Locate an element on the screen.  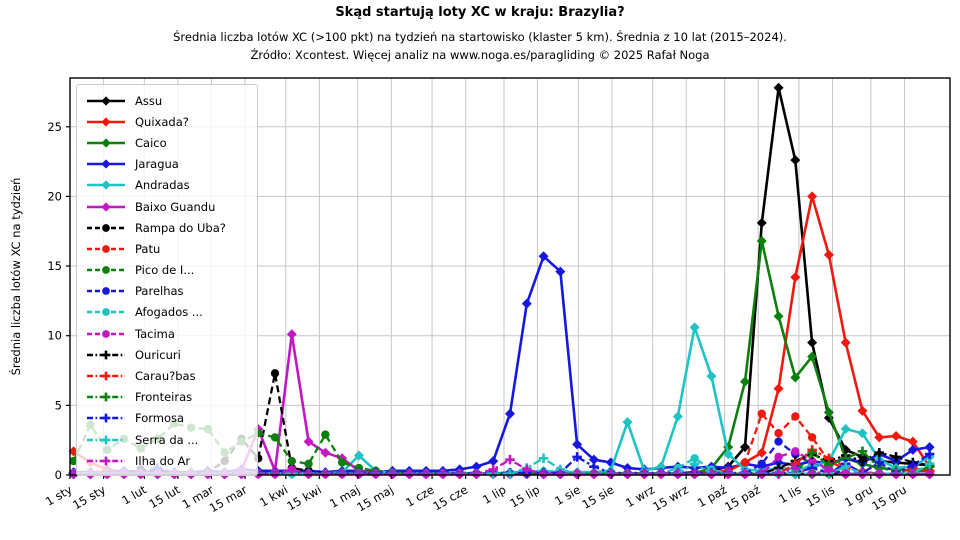
legend-item-formosa: Formosa is located at coordinates (168, 418).